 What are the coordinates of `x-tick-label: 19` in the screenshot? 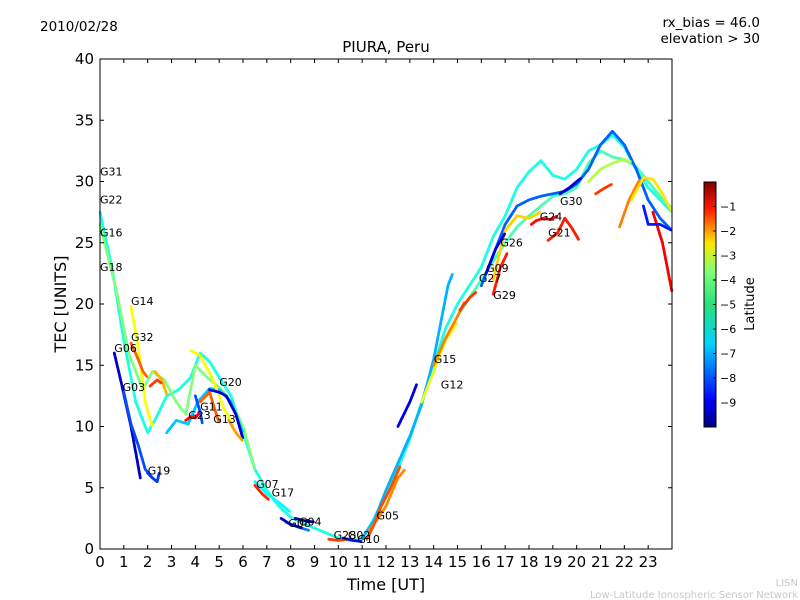 It's located at (552, 562).